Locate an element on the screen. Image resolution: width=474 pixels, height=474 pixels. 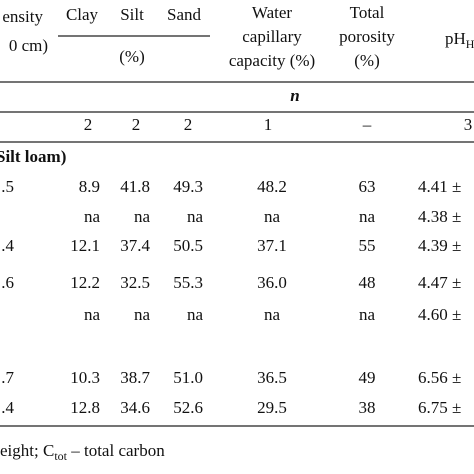
cell: 63 is located at coordinates (367, 186).